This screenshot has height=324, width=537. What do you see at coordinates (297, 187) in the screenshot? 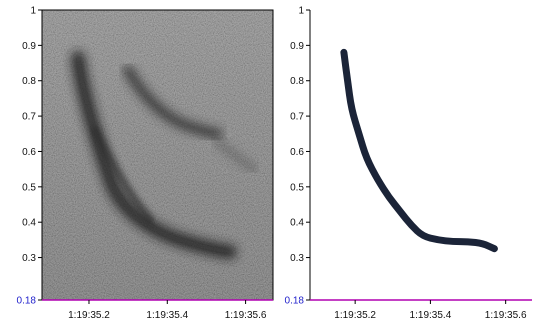
I see `trace-ytick-label: 0.5` at bounding box center [297, 187].